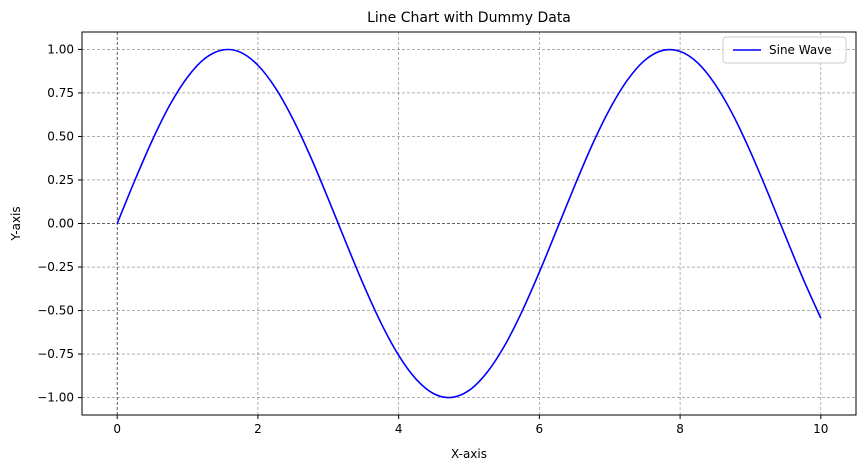 The image size is (866, 470). What do you see at coordinates (820, 429) in the screenshot?
I see `x-tick-label: 10` at bounding box center [820, 429].